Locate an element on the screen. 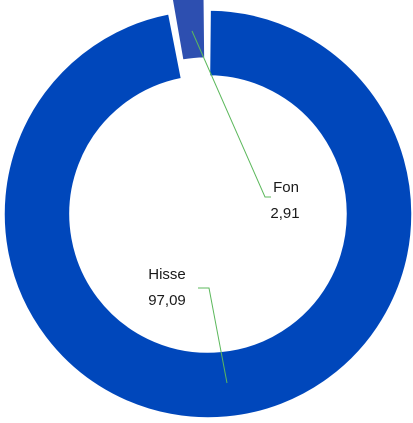 Image resolution: width=413 pixels, height=423 pixels. leader-line-hisse is located at coordinates (213, 335).